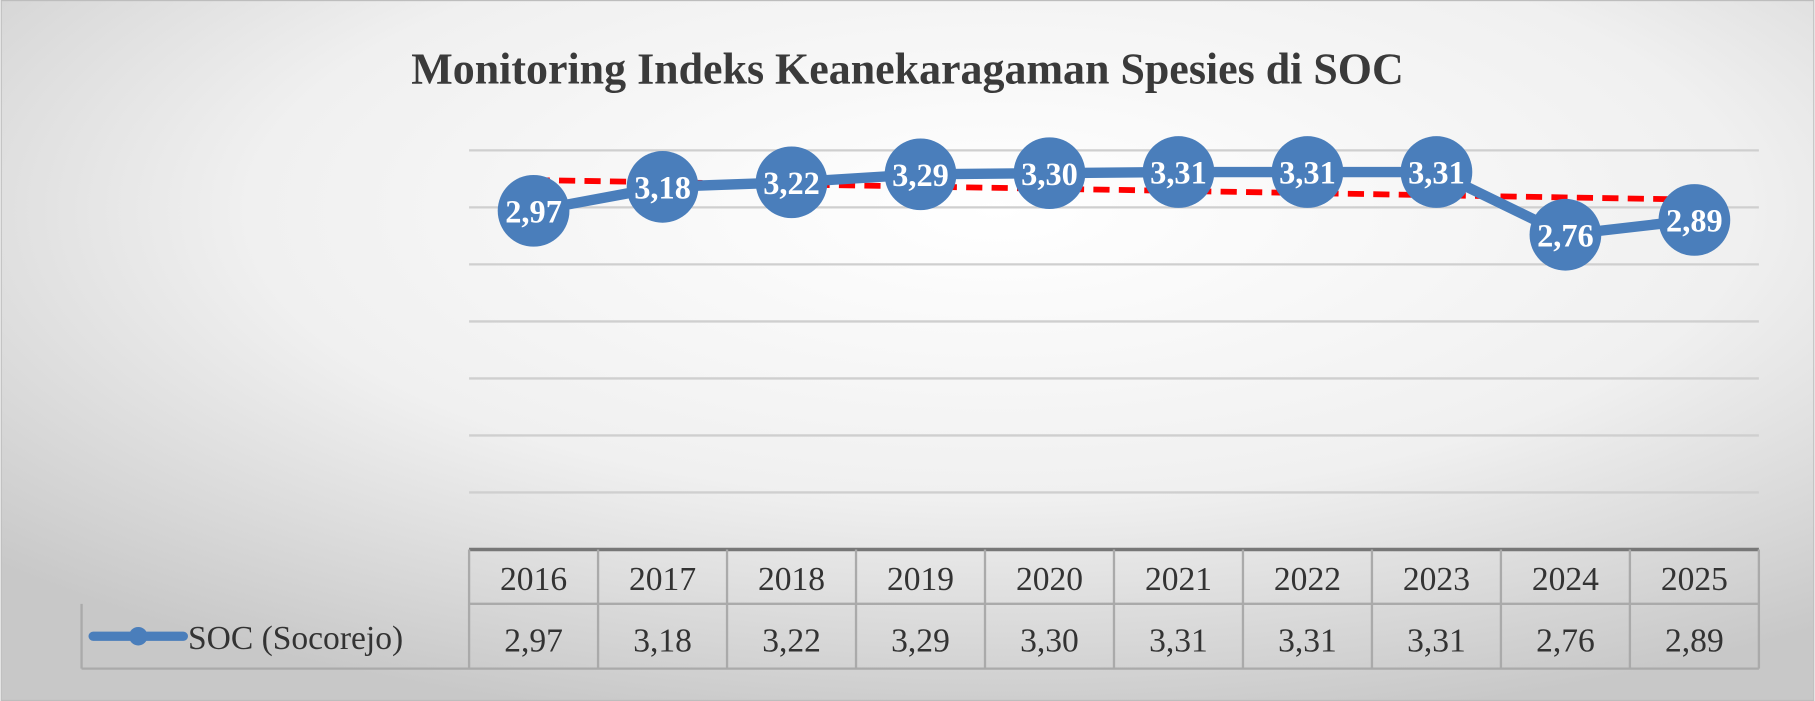  What do you see at coordinates (1565, 640) in the screenshot?
I see `table-value: 2,76` at bounding box center [1565, 640].